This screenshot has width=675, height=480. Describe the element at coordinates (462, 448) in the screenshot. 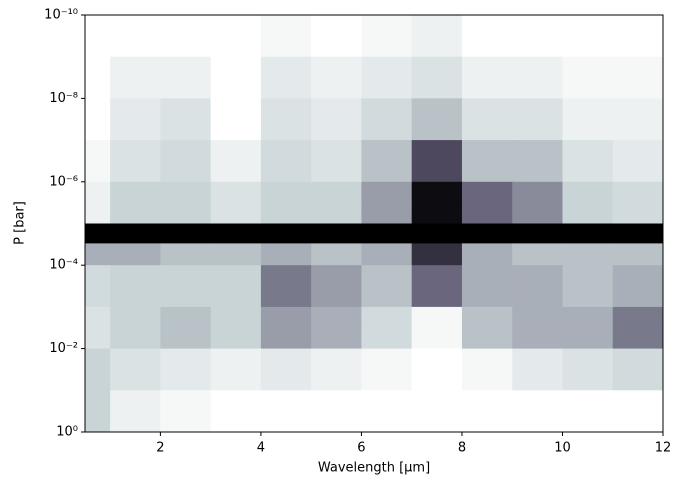

I see `x-tick-label: 8` at that location.